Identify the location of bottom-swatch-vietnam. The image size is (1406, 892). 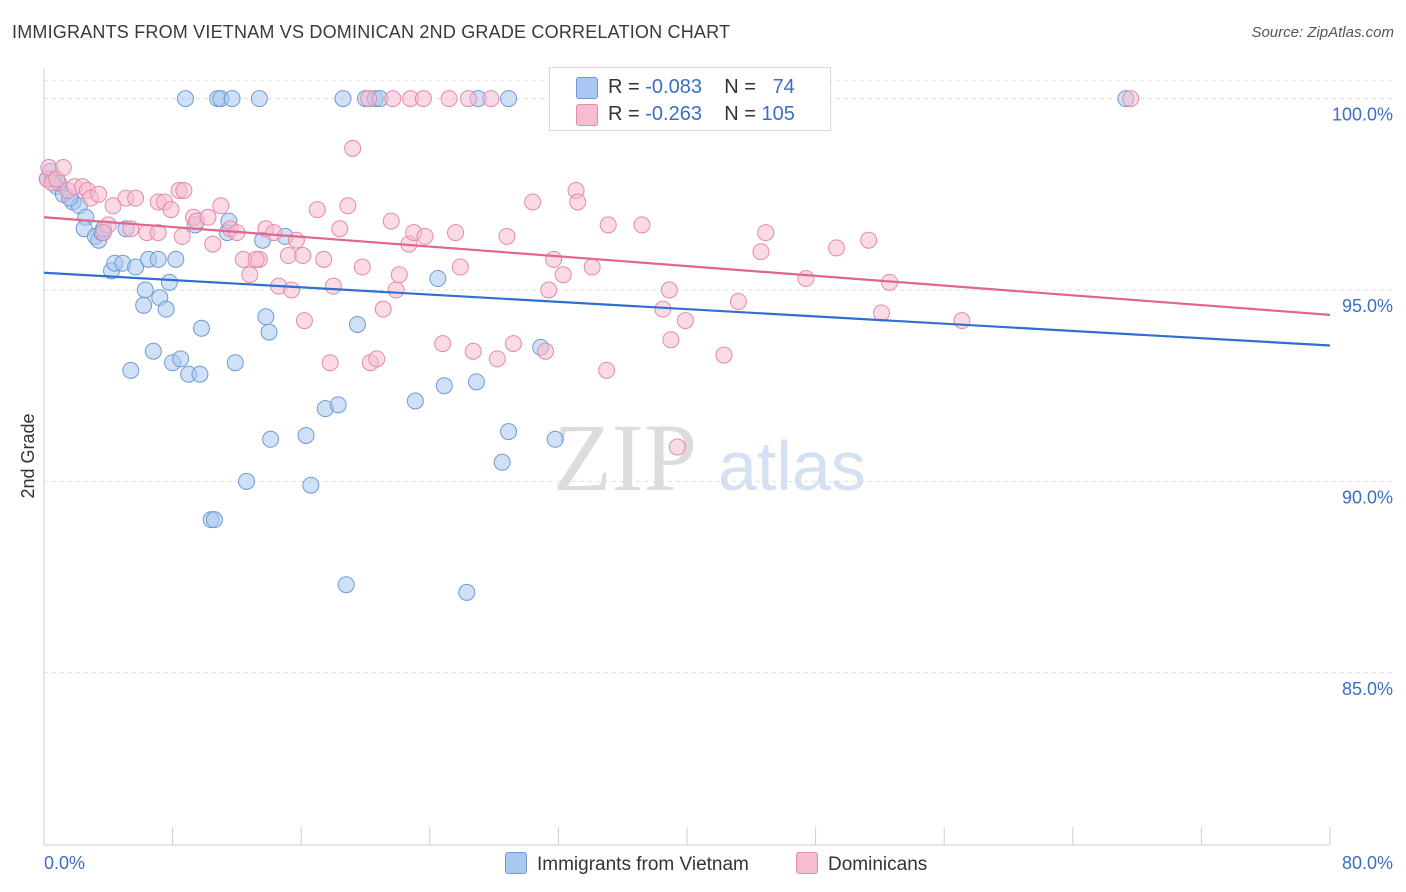
(516, 863).